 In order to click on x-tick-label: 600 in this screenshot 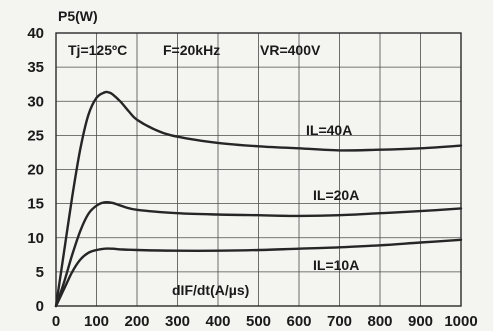, I will do `click(298, 321)`.